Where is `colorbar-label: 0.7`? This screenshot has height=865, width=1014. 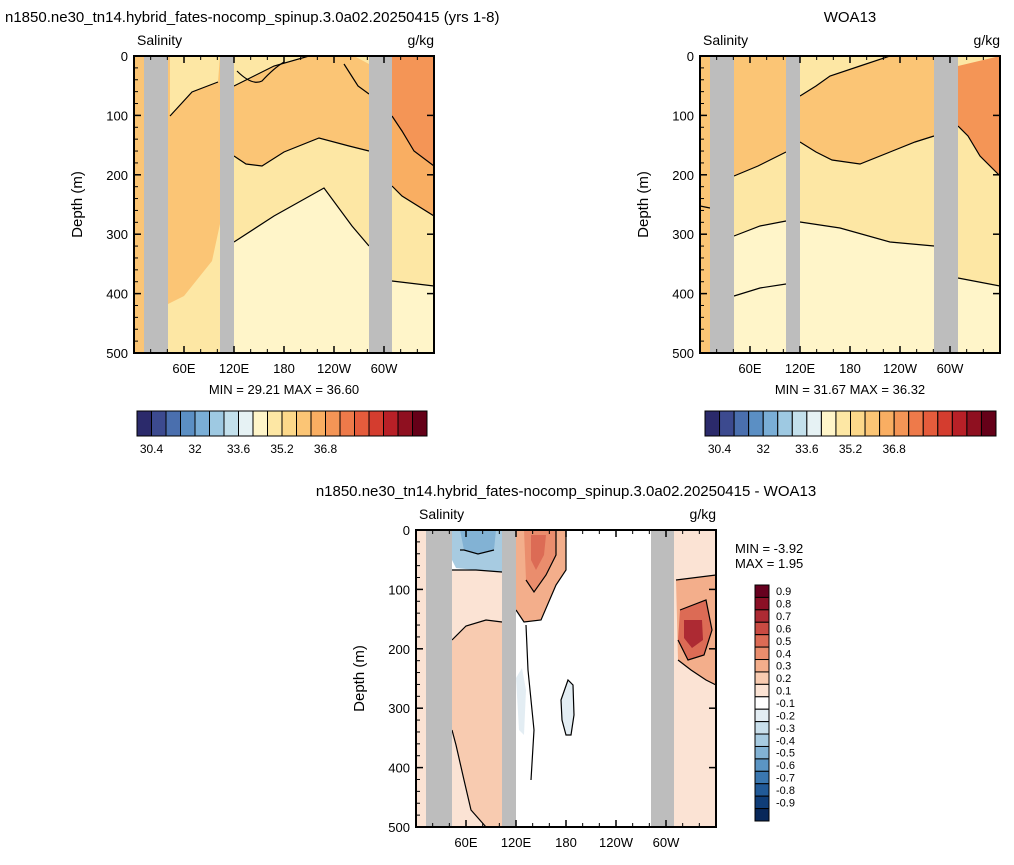
colorbar-label: 0.7 is located at coordinates (783, 617).